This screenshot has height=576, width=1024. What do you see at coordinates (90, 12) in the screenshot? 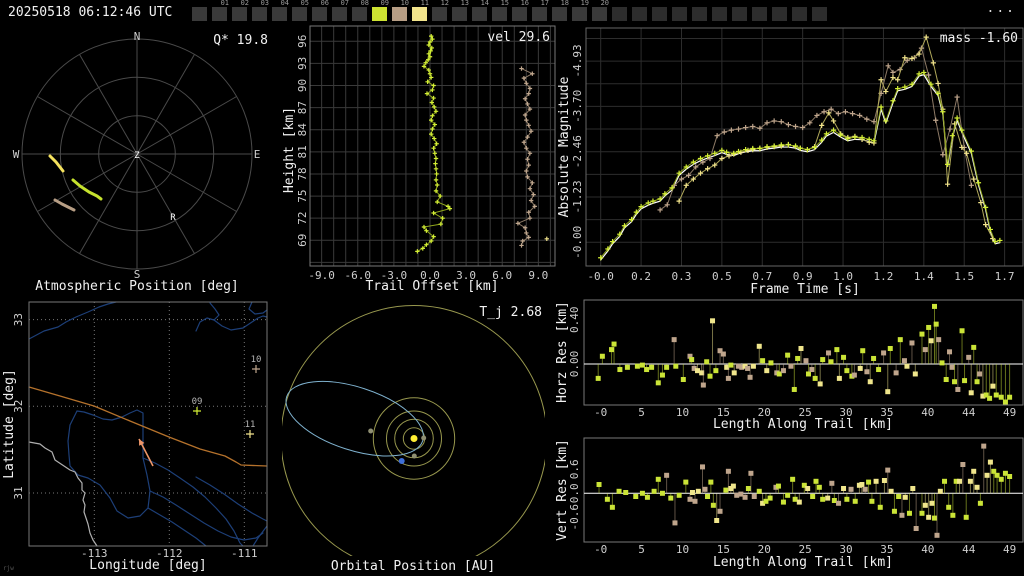
I see `utc-clock: 20250518 06:12:46 UTC` at bounding box center [90, 12].